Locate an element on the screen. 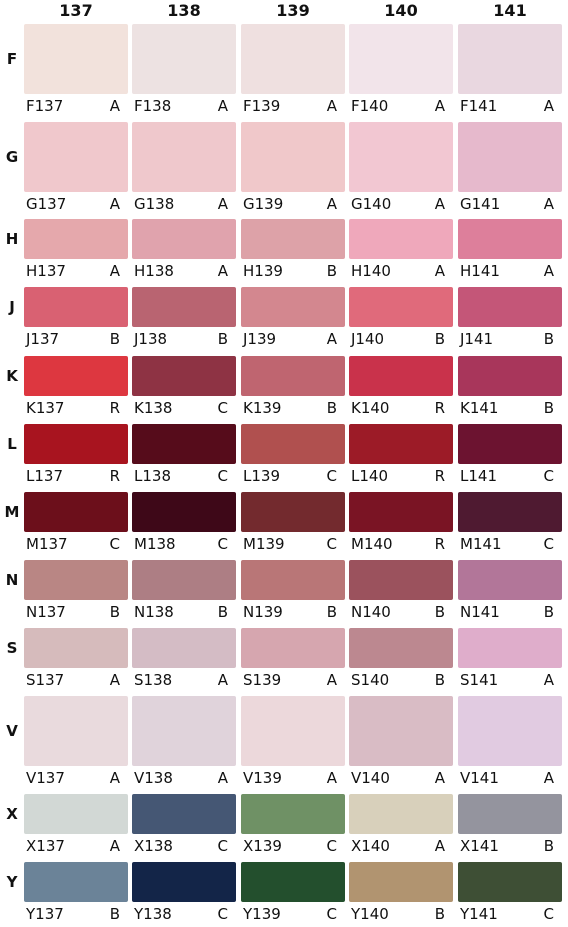 This screenshot has width=568, height=927. swatch-code-label: M137 is located at coordinates (47, 544).